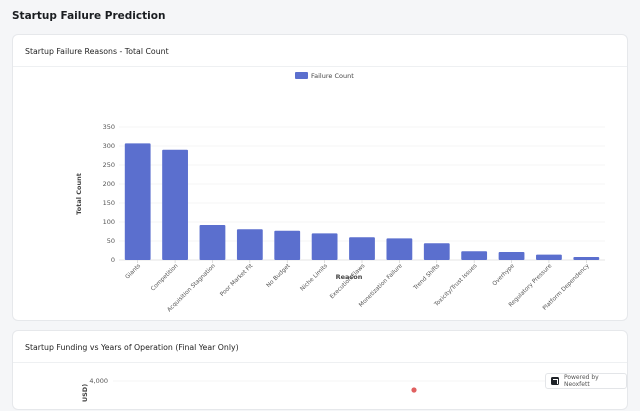 This screenshot has width=640, height=411. Describe the element at coordinates (236, 280) in the screenshot. I see `x-tick-label: Poor Market Fit` at that location.